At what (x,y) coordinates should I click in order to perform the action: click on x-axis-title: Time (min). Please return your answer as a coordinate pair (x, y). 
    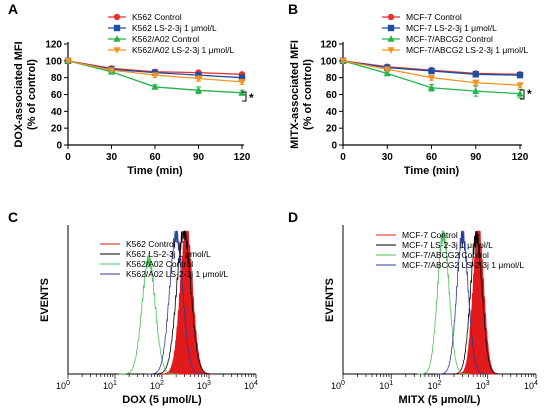
    Looking at the image, I should click on (155, 171).